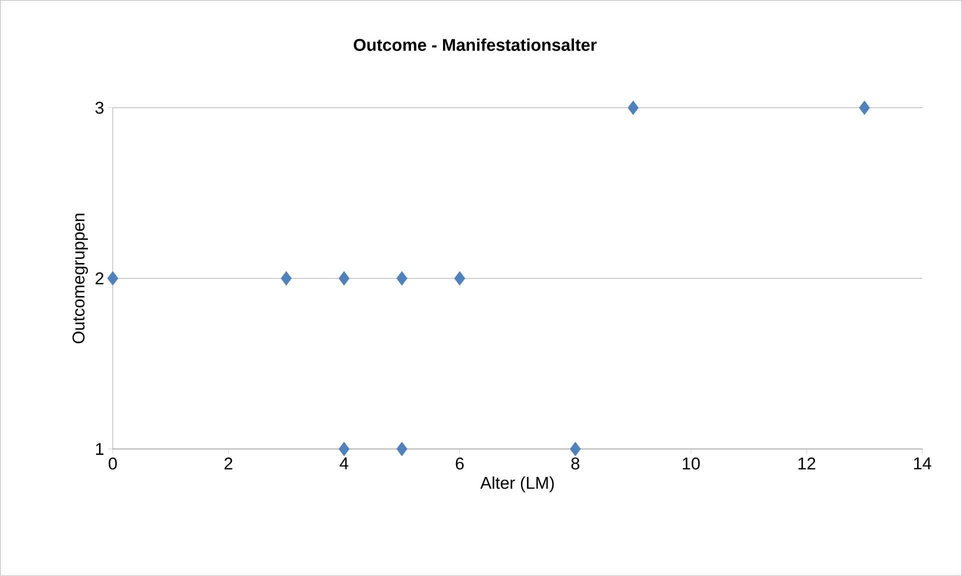 Image resolution: width=962 pixels, height=576 pixels. I want to click on x-tick-label: 6, so click(460, 464).